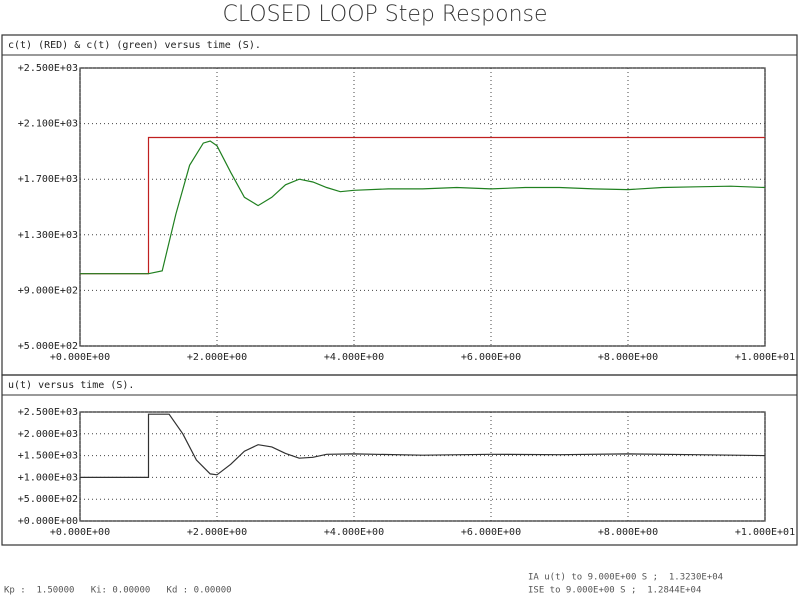 The image size is (800, 597). Describe the element at coordinates (48, 235) in the screenshot. I see `y-tick-label: +1.300E+03` at that location.